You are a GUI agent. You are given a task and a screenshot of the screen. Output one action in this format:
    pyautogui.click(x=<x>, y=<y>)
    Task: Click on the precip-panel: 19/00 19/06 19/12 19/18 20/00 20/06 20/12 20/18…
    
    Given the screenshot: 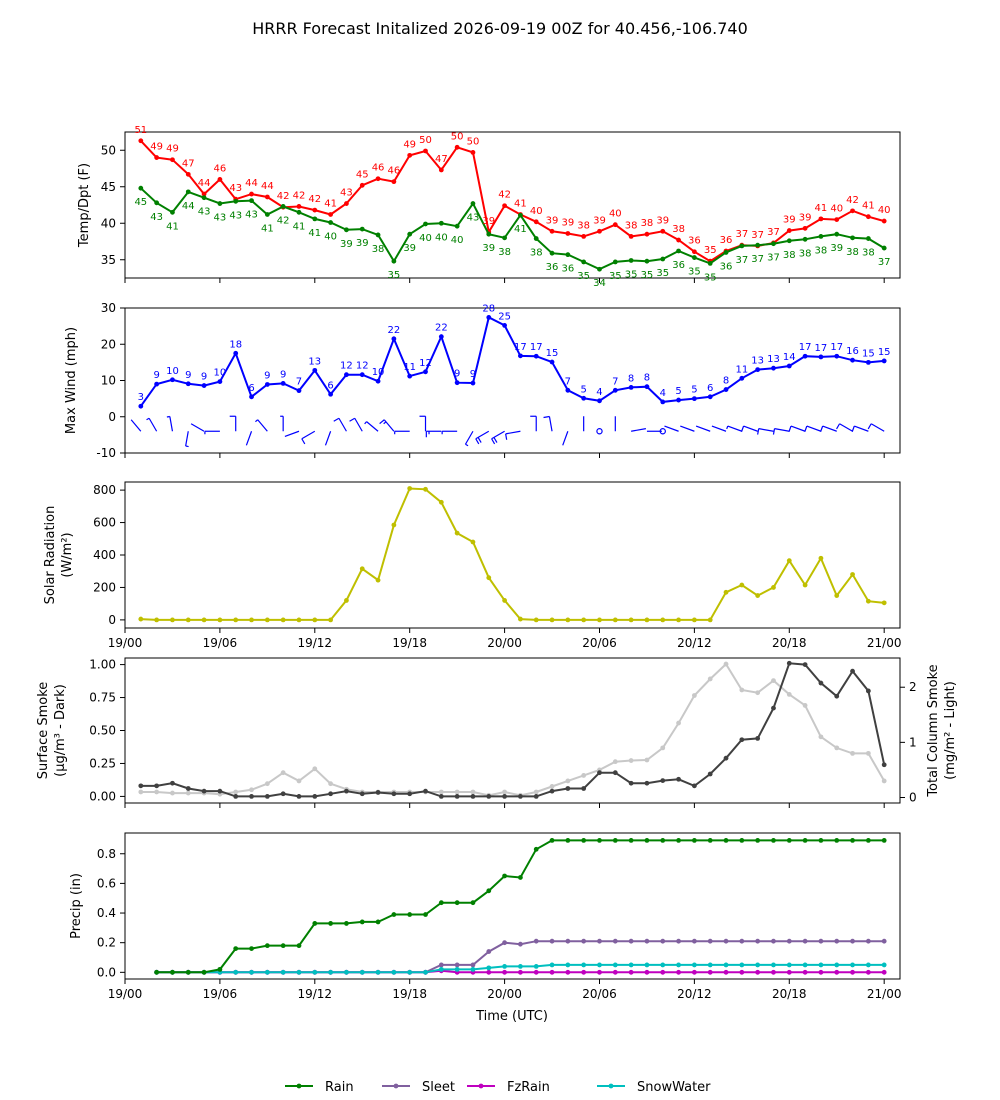 What is the action you would take?
    pyautogui.click(x=485, y=916)
    